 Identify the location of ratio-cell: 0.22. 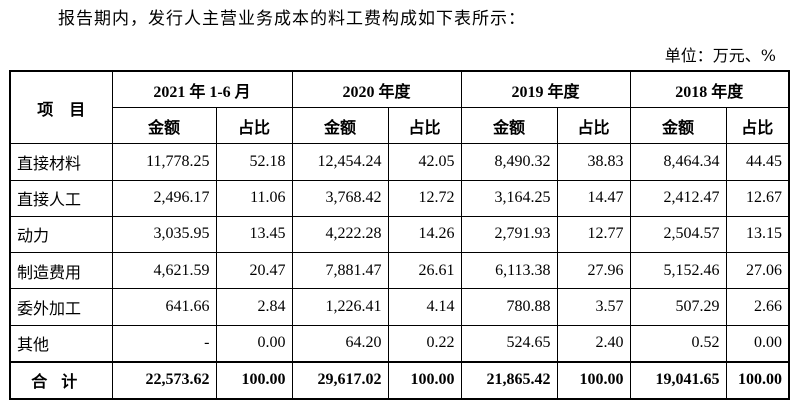
(424, 343).